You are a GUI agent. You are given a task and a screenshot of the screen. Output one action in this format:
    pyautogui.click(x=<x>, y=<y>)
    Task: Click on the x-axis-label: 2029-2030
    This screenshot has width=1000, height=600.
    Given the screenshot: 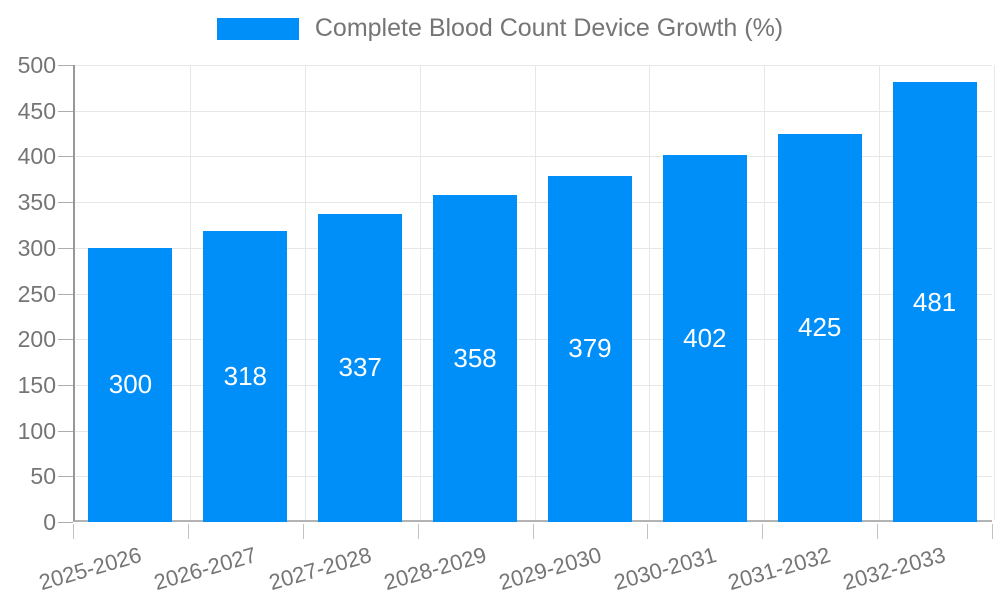 What is the action you would take?
    pyautogui.click(x=549, y=569)
    